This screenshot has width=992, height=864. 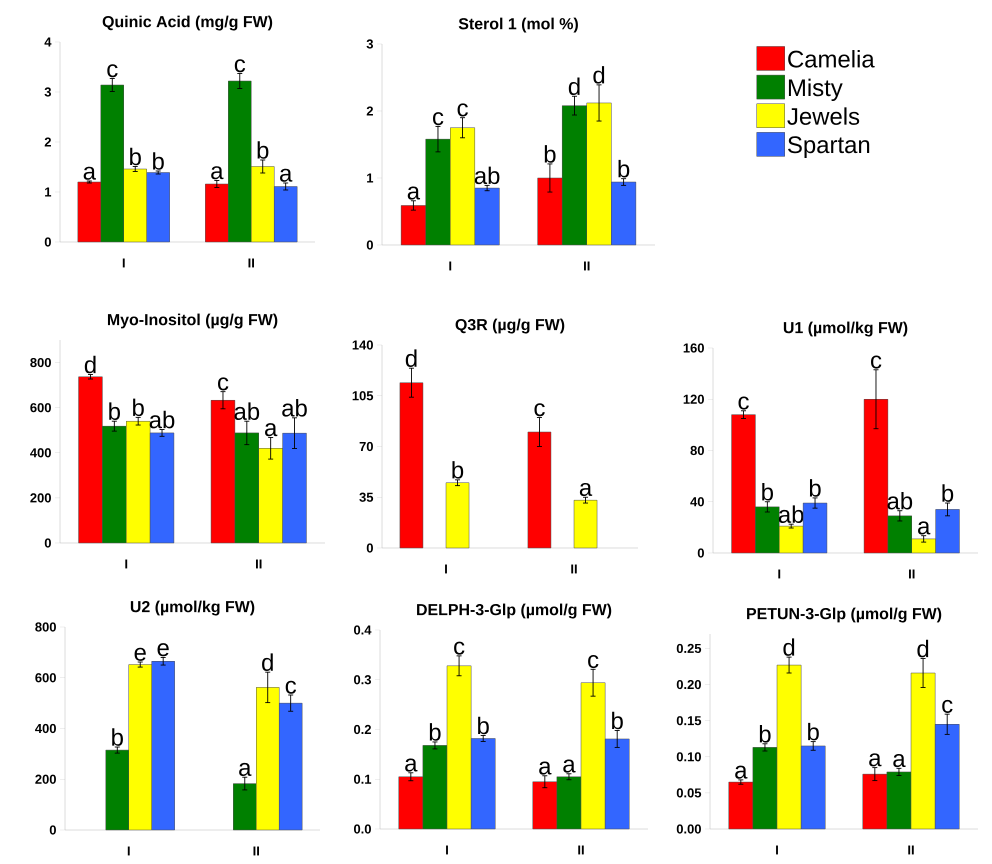 I want to click on legend-label: Misty, so click(x=815, y=89).